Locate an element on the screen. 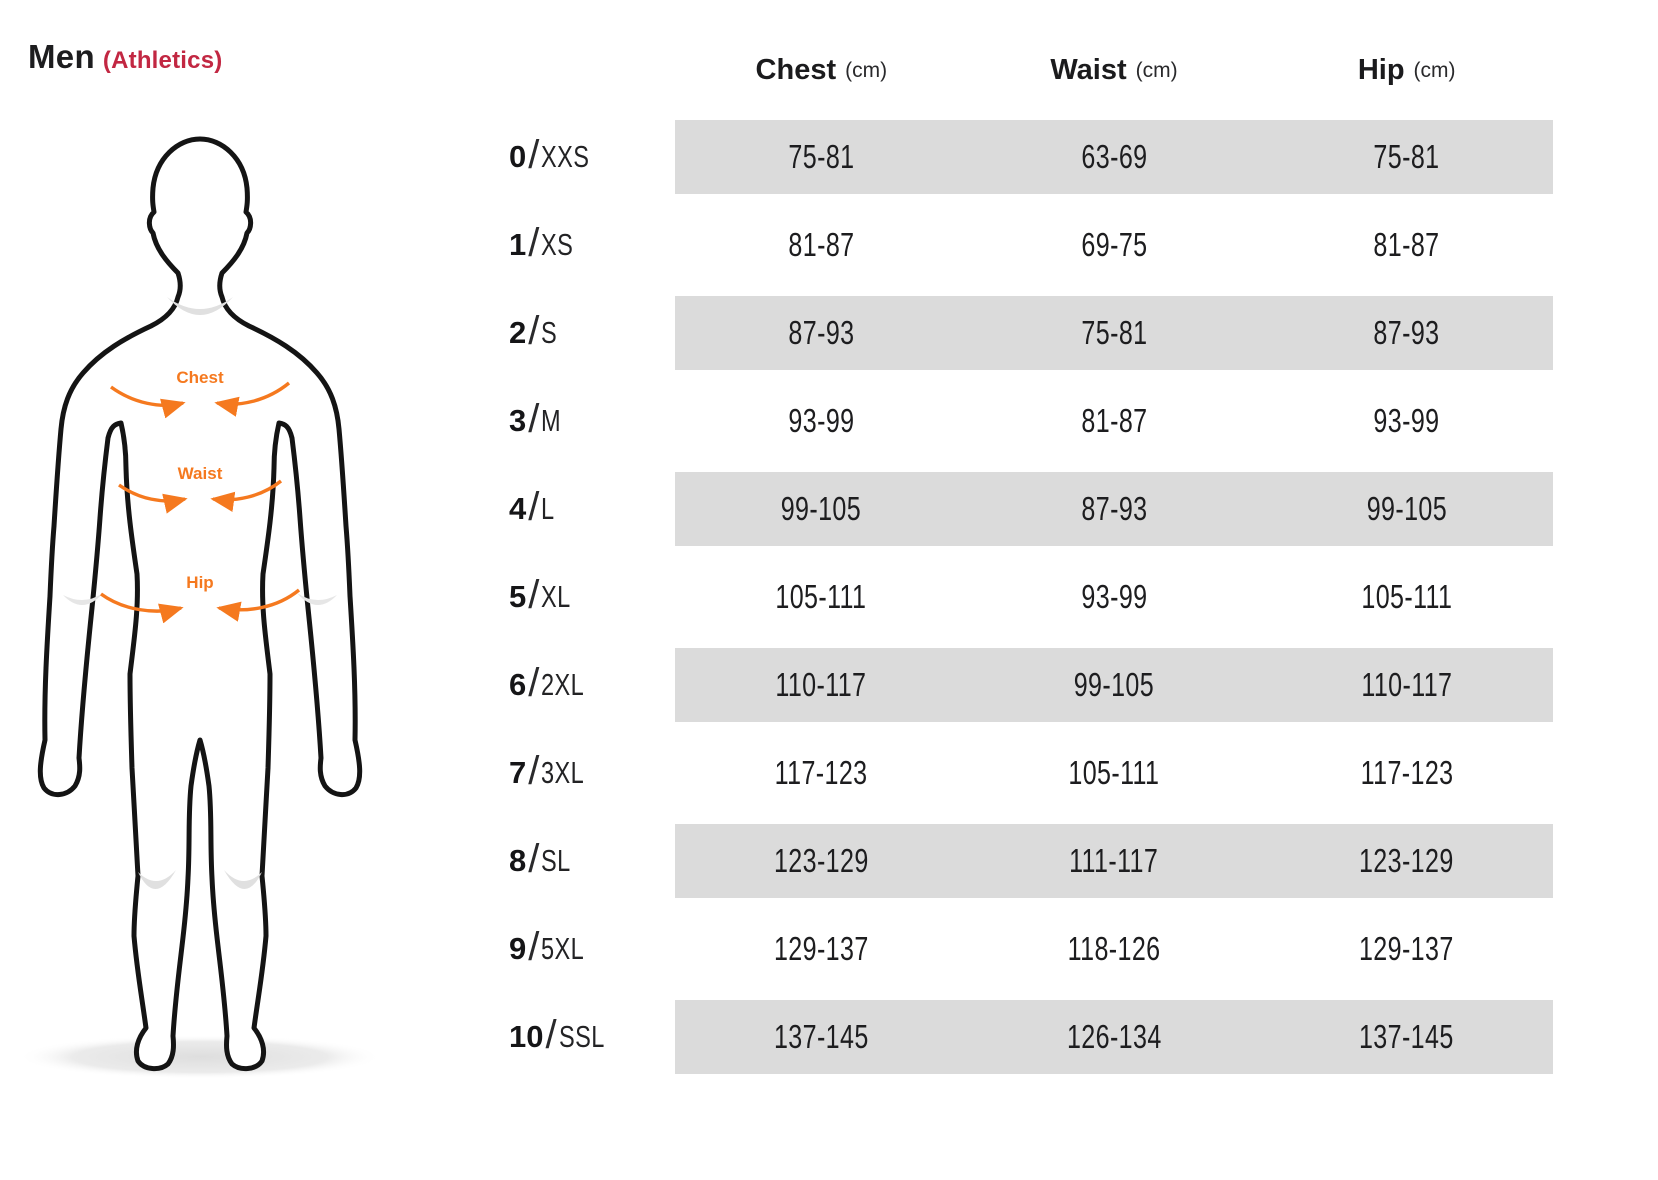 The height and width of the screenshot is (1180, 1658). chest-value: 99-105 is located at coordinates (821, 508).